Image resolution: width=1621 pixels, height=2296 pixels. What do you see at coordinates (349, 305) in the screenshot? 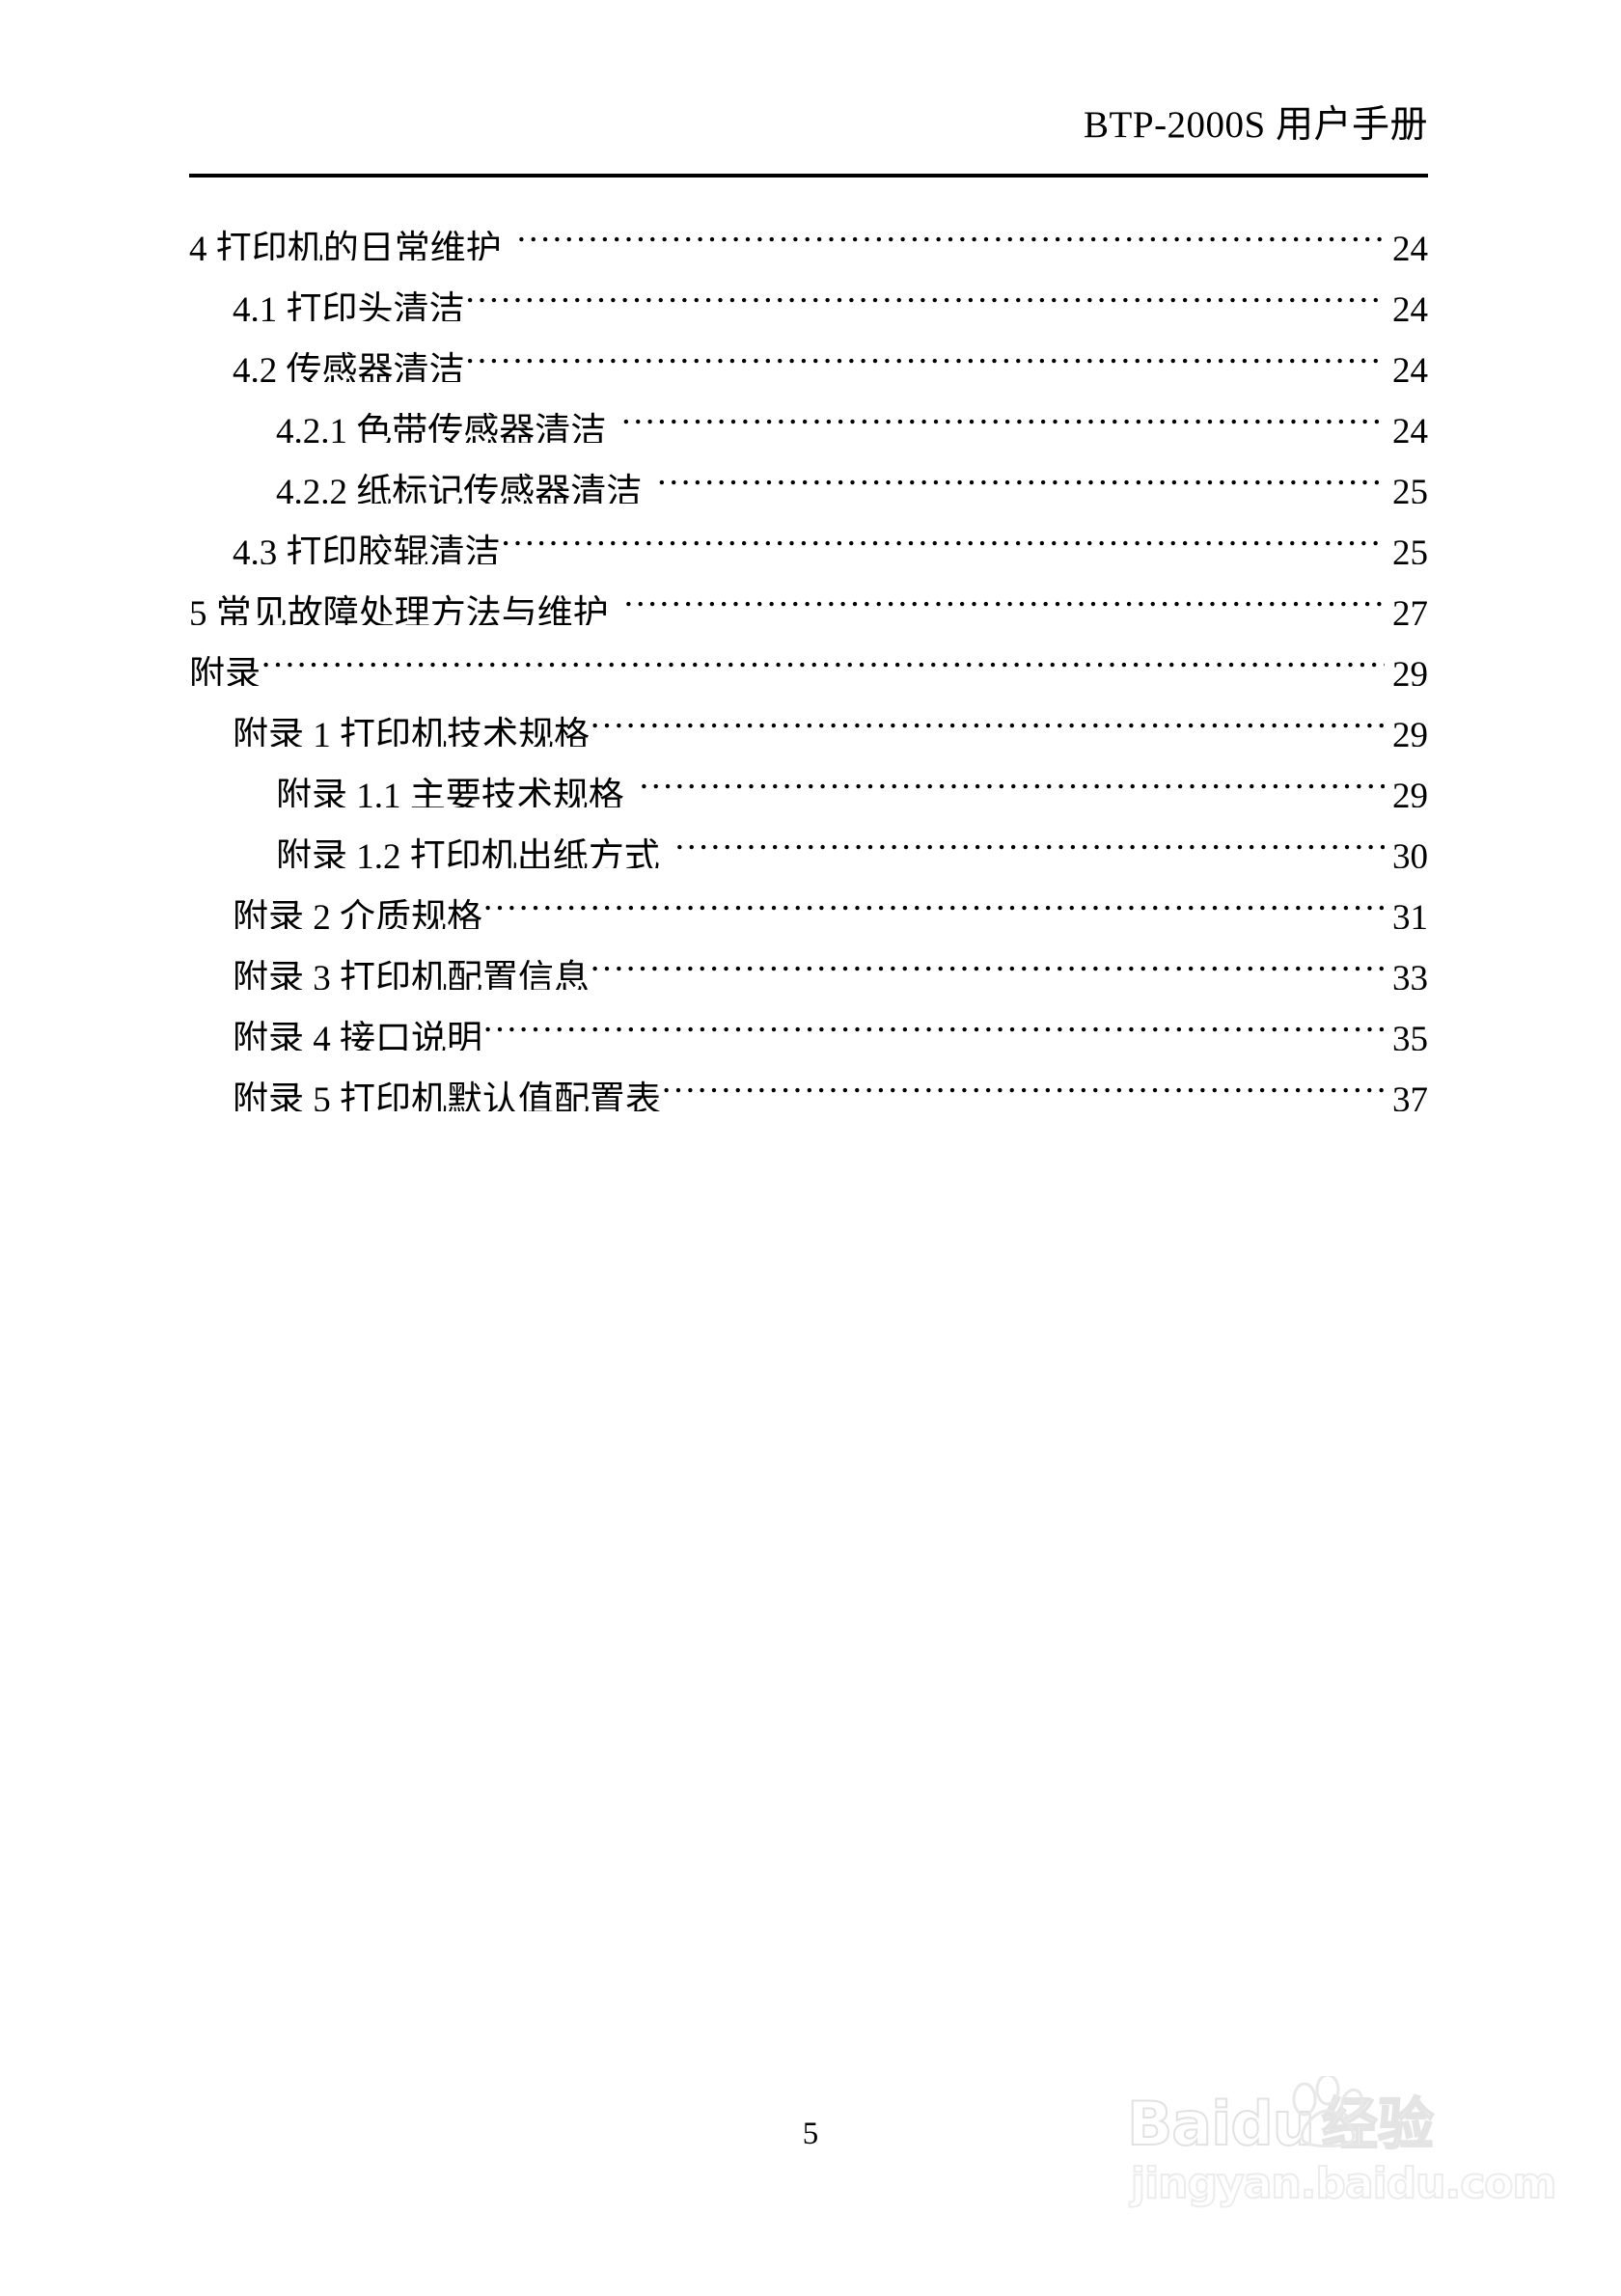
I see `toc-entry-label: 4.1 打印头清洁` at bounding box center [349, 305].